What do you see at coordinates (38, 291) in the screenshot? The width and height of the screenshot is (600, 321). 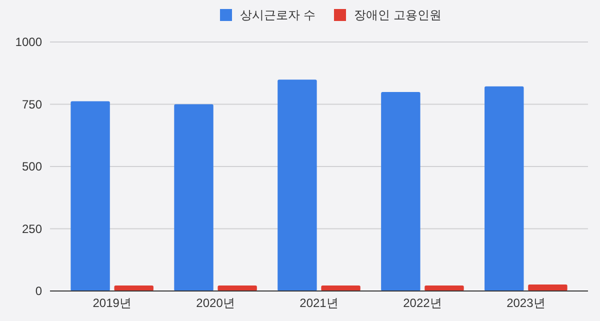 I see `y-tick-label: 0` at bounding box center [38, 291].